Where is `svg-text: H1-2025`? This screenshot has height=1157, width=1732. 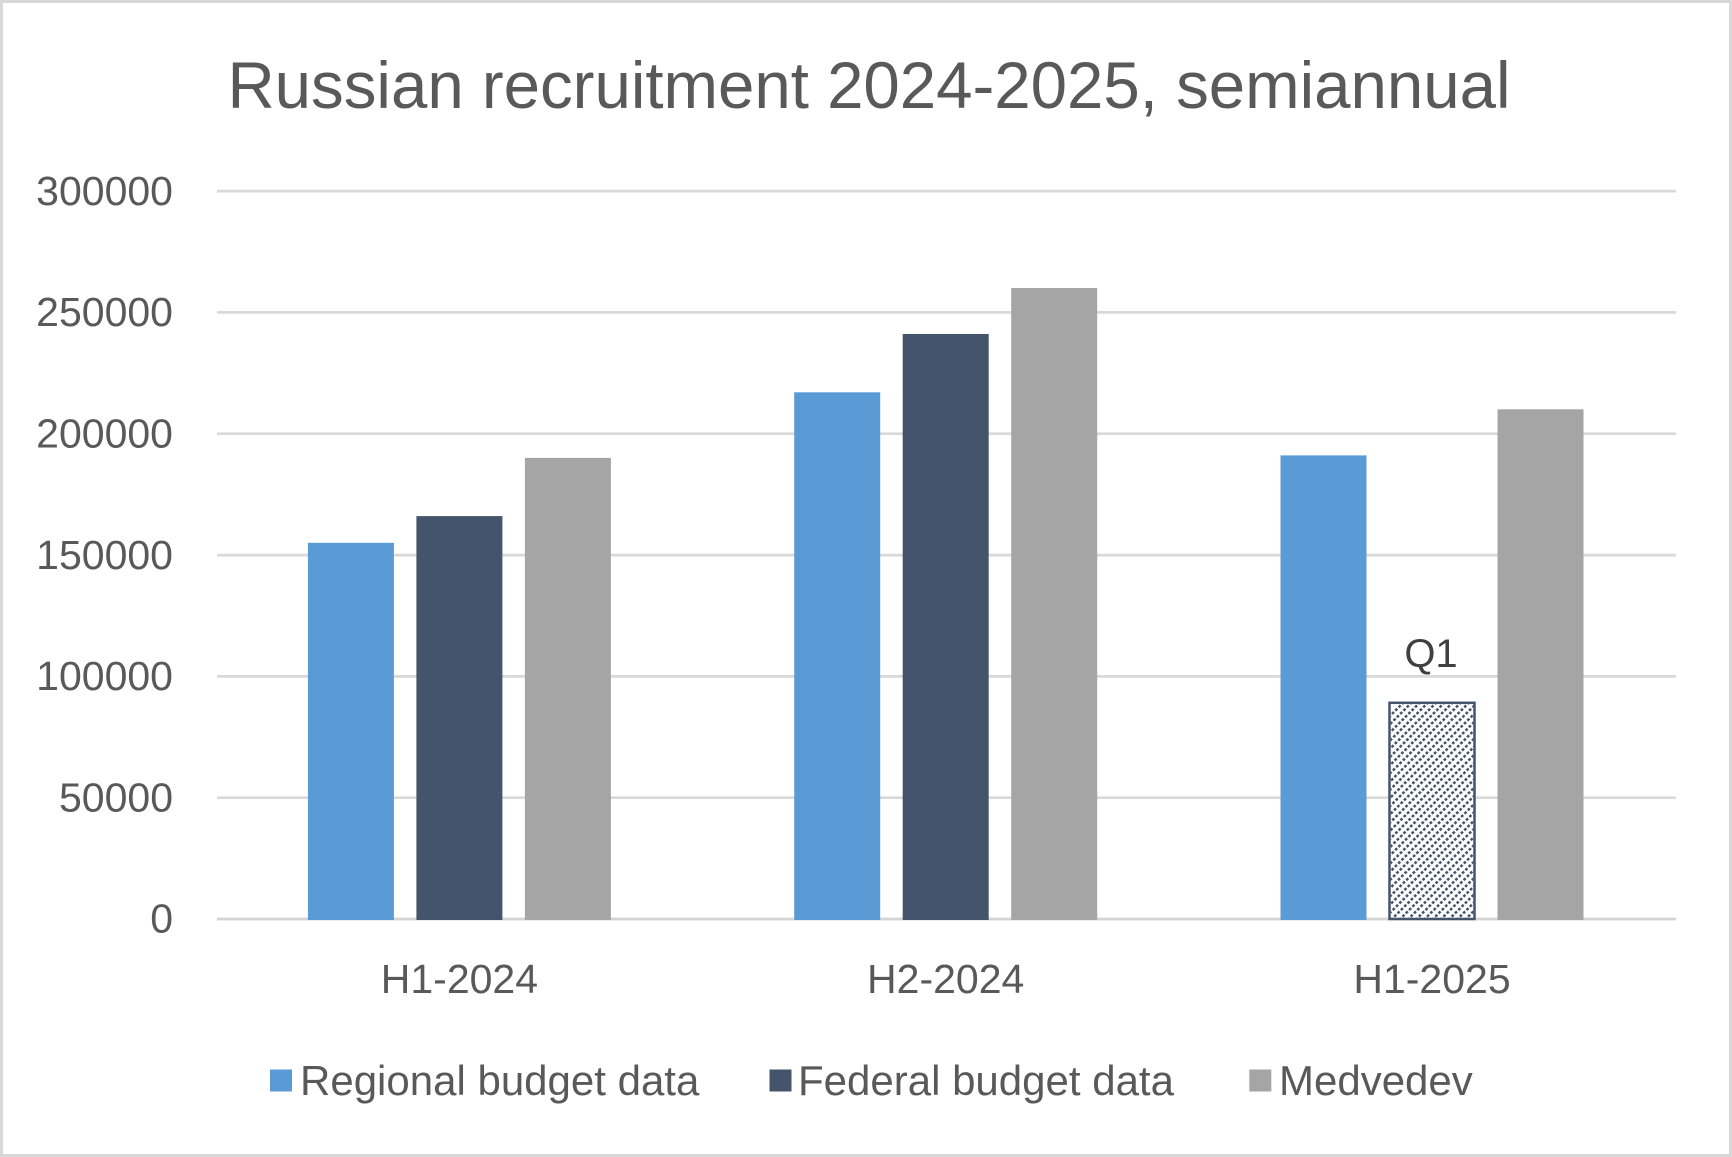
svg-text: H1-2025 is located at coordinates (1431, 979).